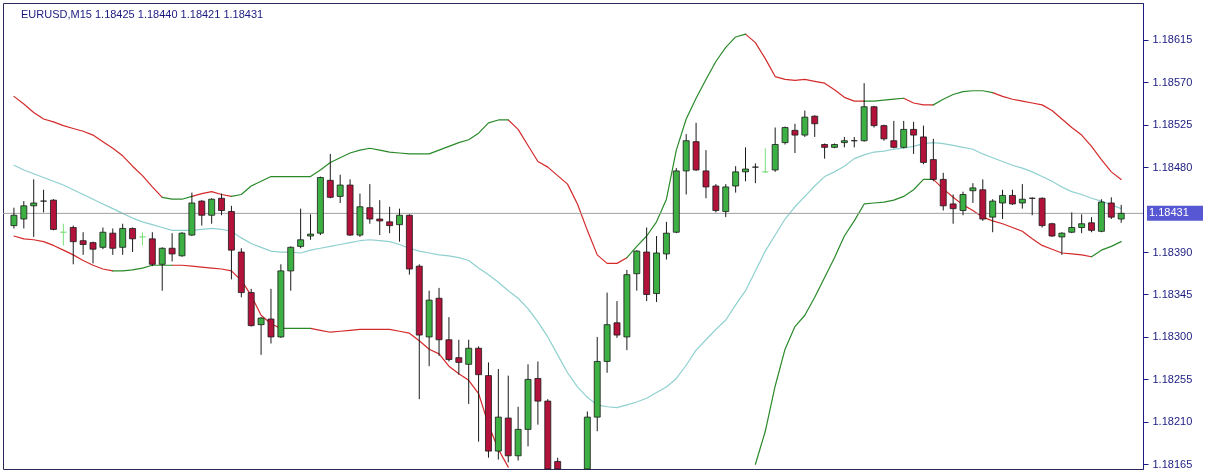  I want to click on y-tick-label: 1.18165, so click(1172, 463).